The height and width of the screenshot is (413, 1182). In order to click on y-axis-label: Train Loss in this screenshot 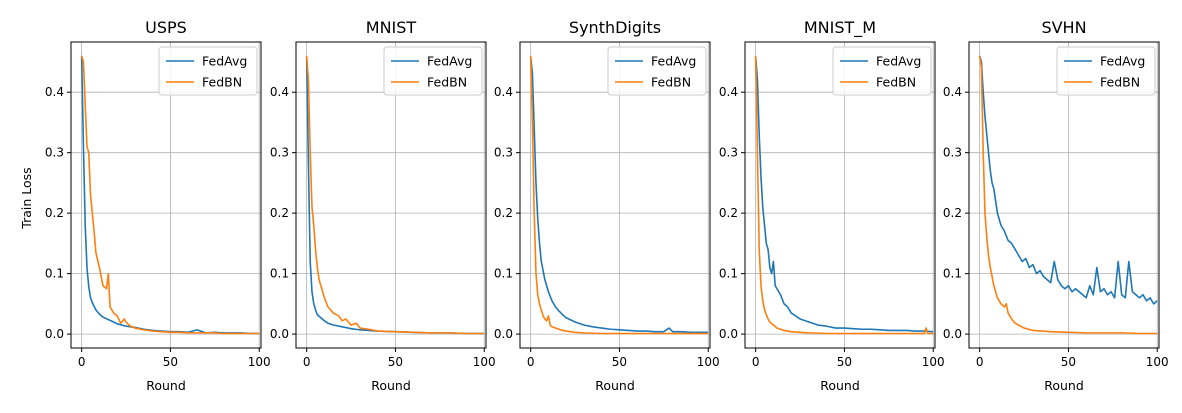, I will do `click(26, 198)`.